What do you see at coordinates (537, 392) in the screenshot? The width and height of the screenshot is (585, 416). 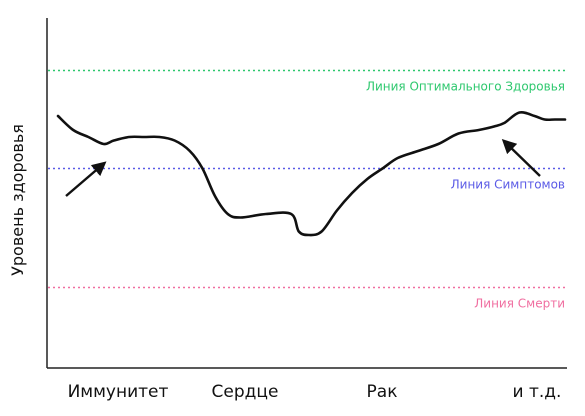 I see `category-label-etc: и т.д.` at bounding box center [537, 392].